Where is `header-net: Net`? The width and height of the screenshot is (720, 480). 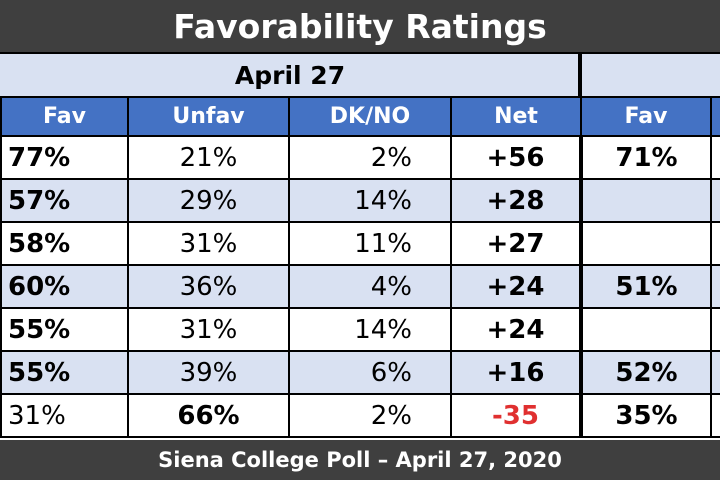 header-net: Net is located at coordinates (516, 117).